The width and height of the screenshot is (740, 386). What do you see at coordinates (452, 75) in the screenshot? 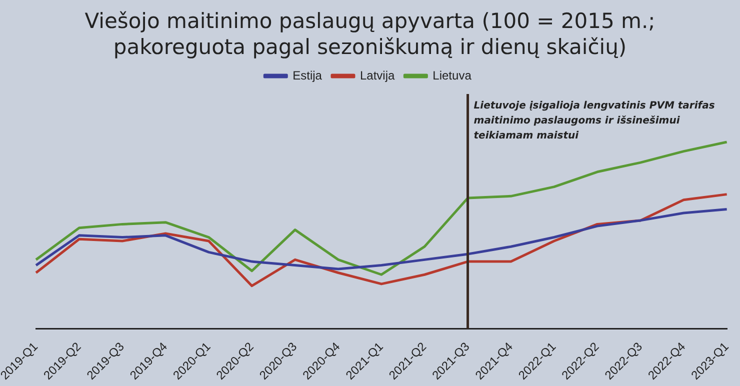
I see `legend-label: Lietuva` at bounding box center [452, 75].